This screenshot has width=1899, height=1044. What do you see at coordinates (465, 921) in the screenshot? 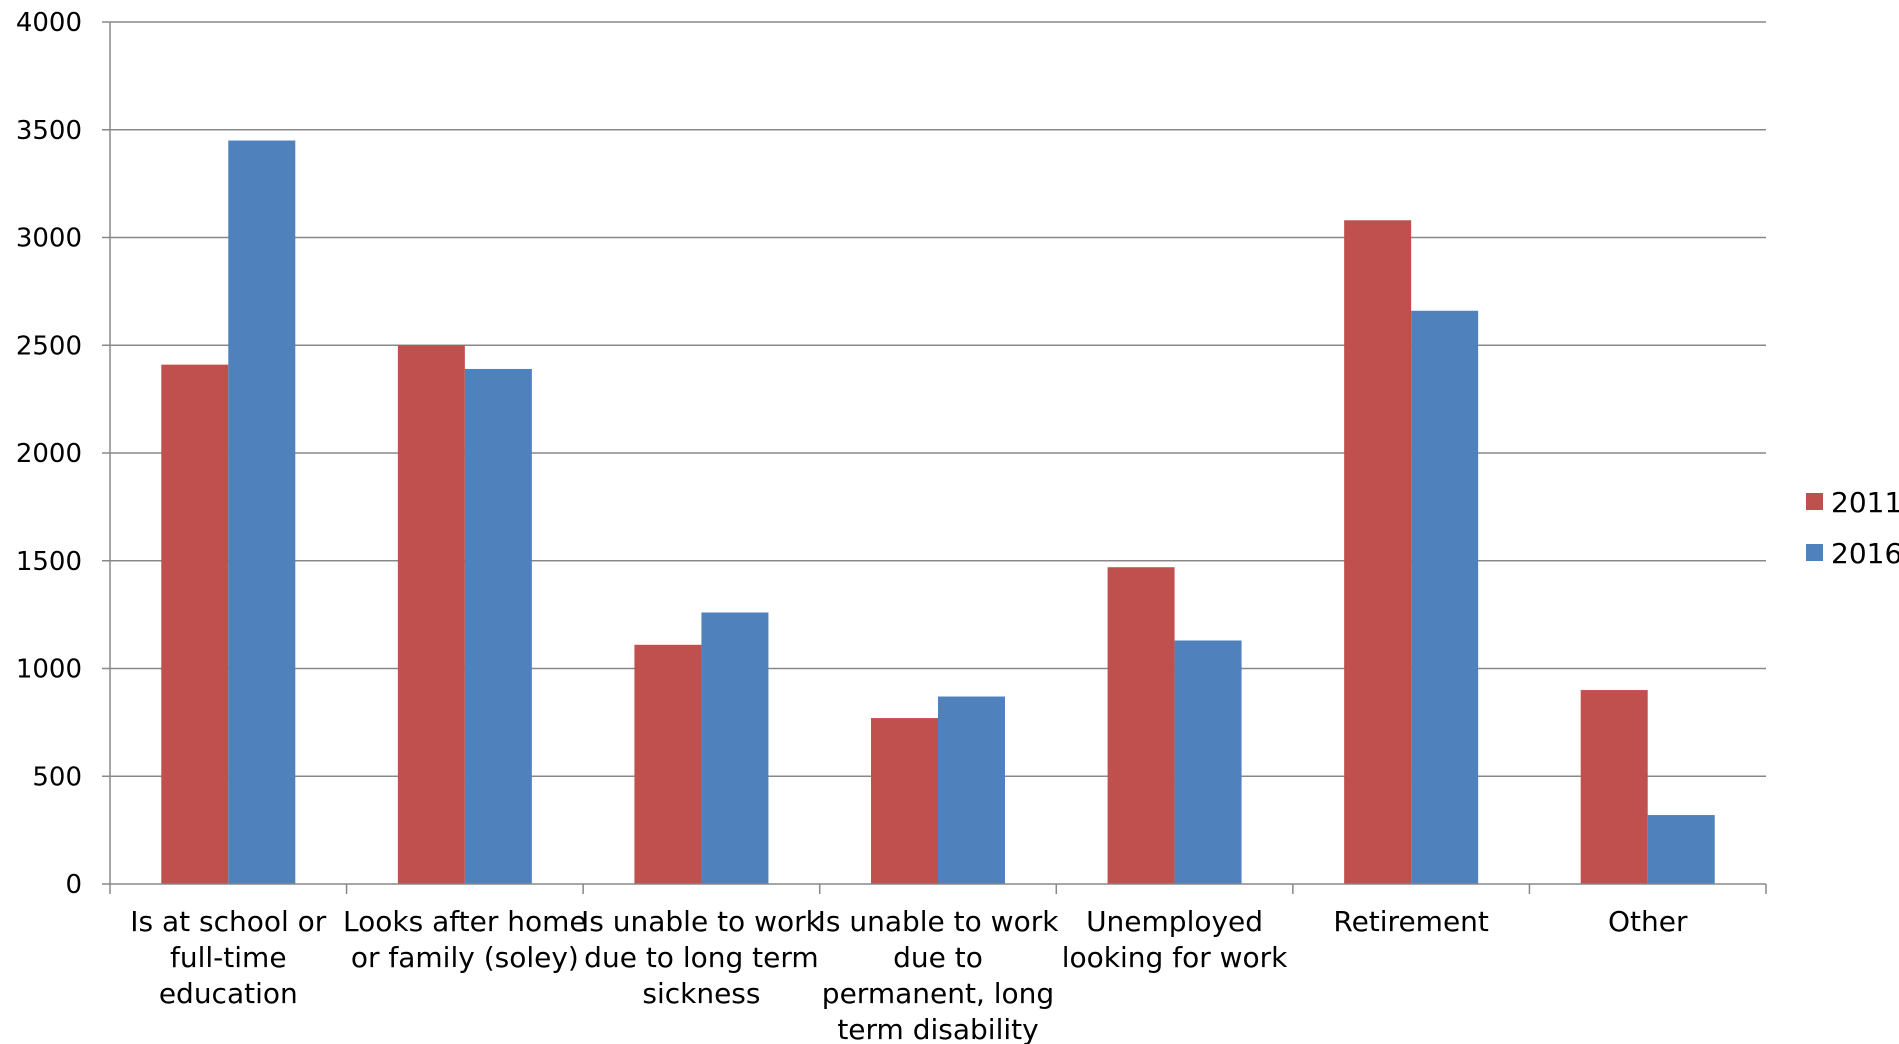
I see `category-label-line: Looks after home` at bounding box center [465, 921].